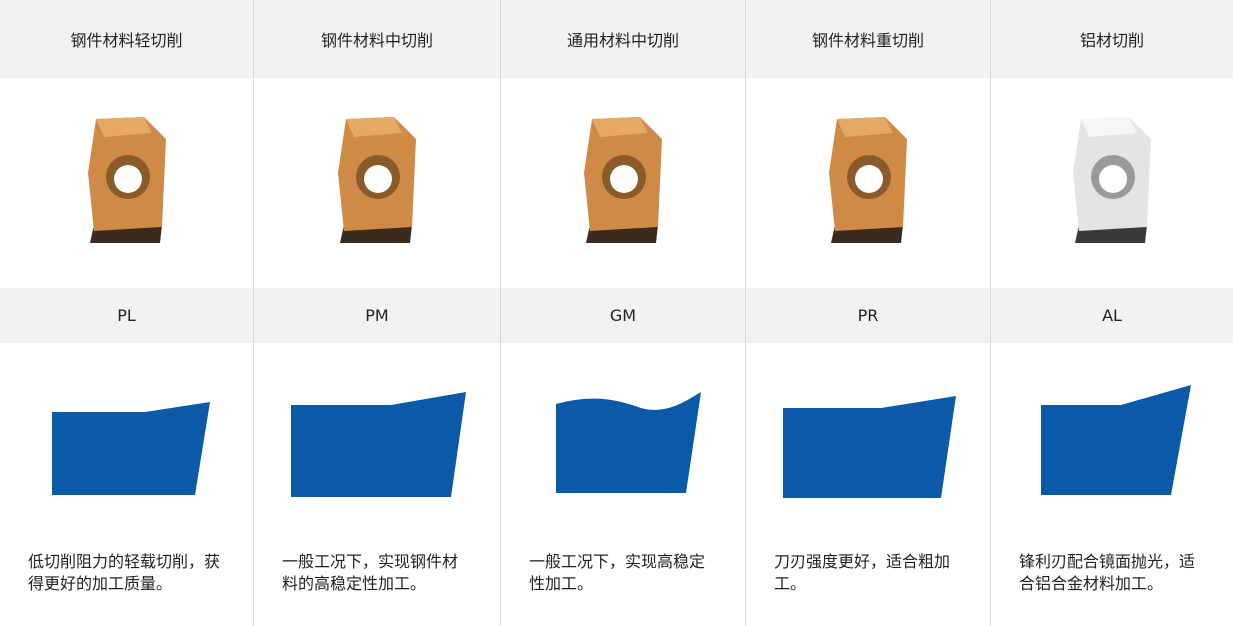  What do you see at coordinates (376, 573) in the screenshot?
I see `description: 一般工况下，实现钢件材料的高稳定性加工。` at bounding box center [376, 573].